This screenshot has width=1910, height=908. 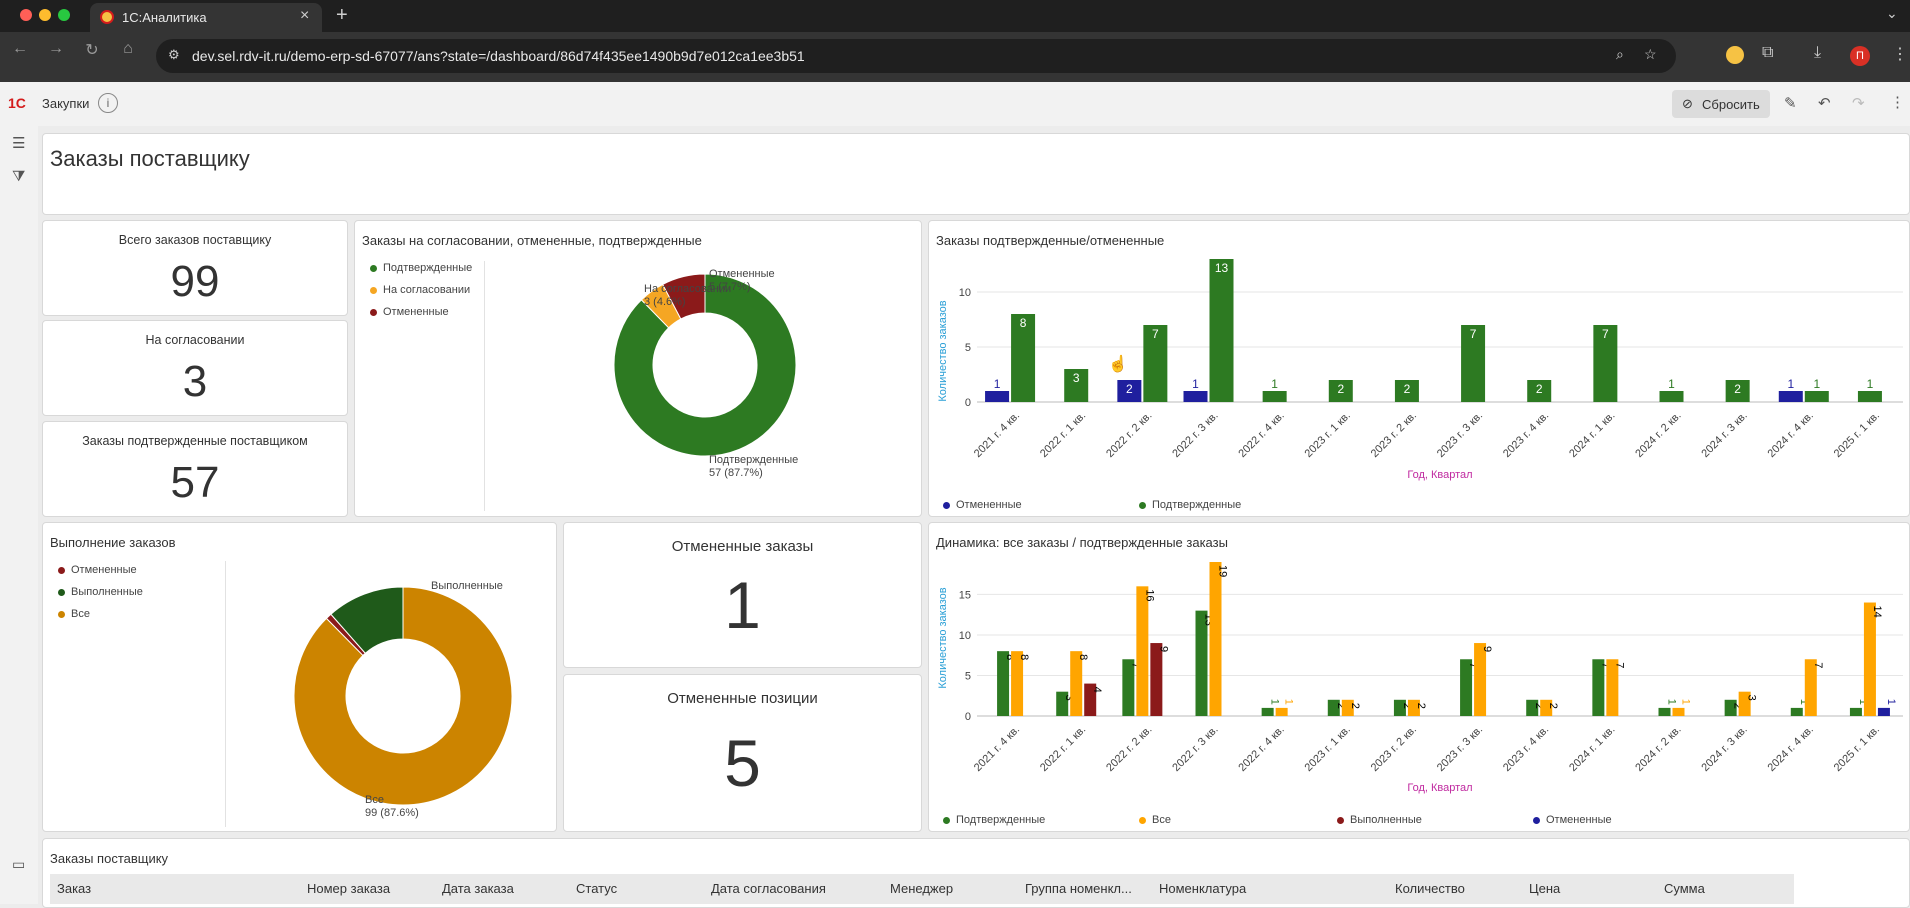 I want to click on bar2-legend-done: Выполненные, so click(x=1379, y=820).